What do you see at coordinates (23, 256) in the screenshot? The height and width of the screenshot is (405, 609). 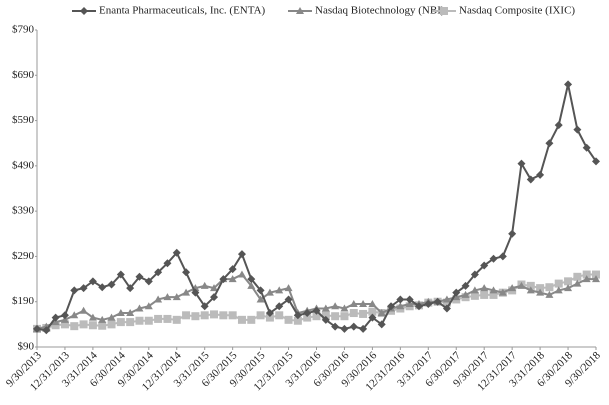 I see `y-tick-label: $290` at bounding box center [23, 256].